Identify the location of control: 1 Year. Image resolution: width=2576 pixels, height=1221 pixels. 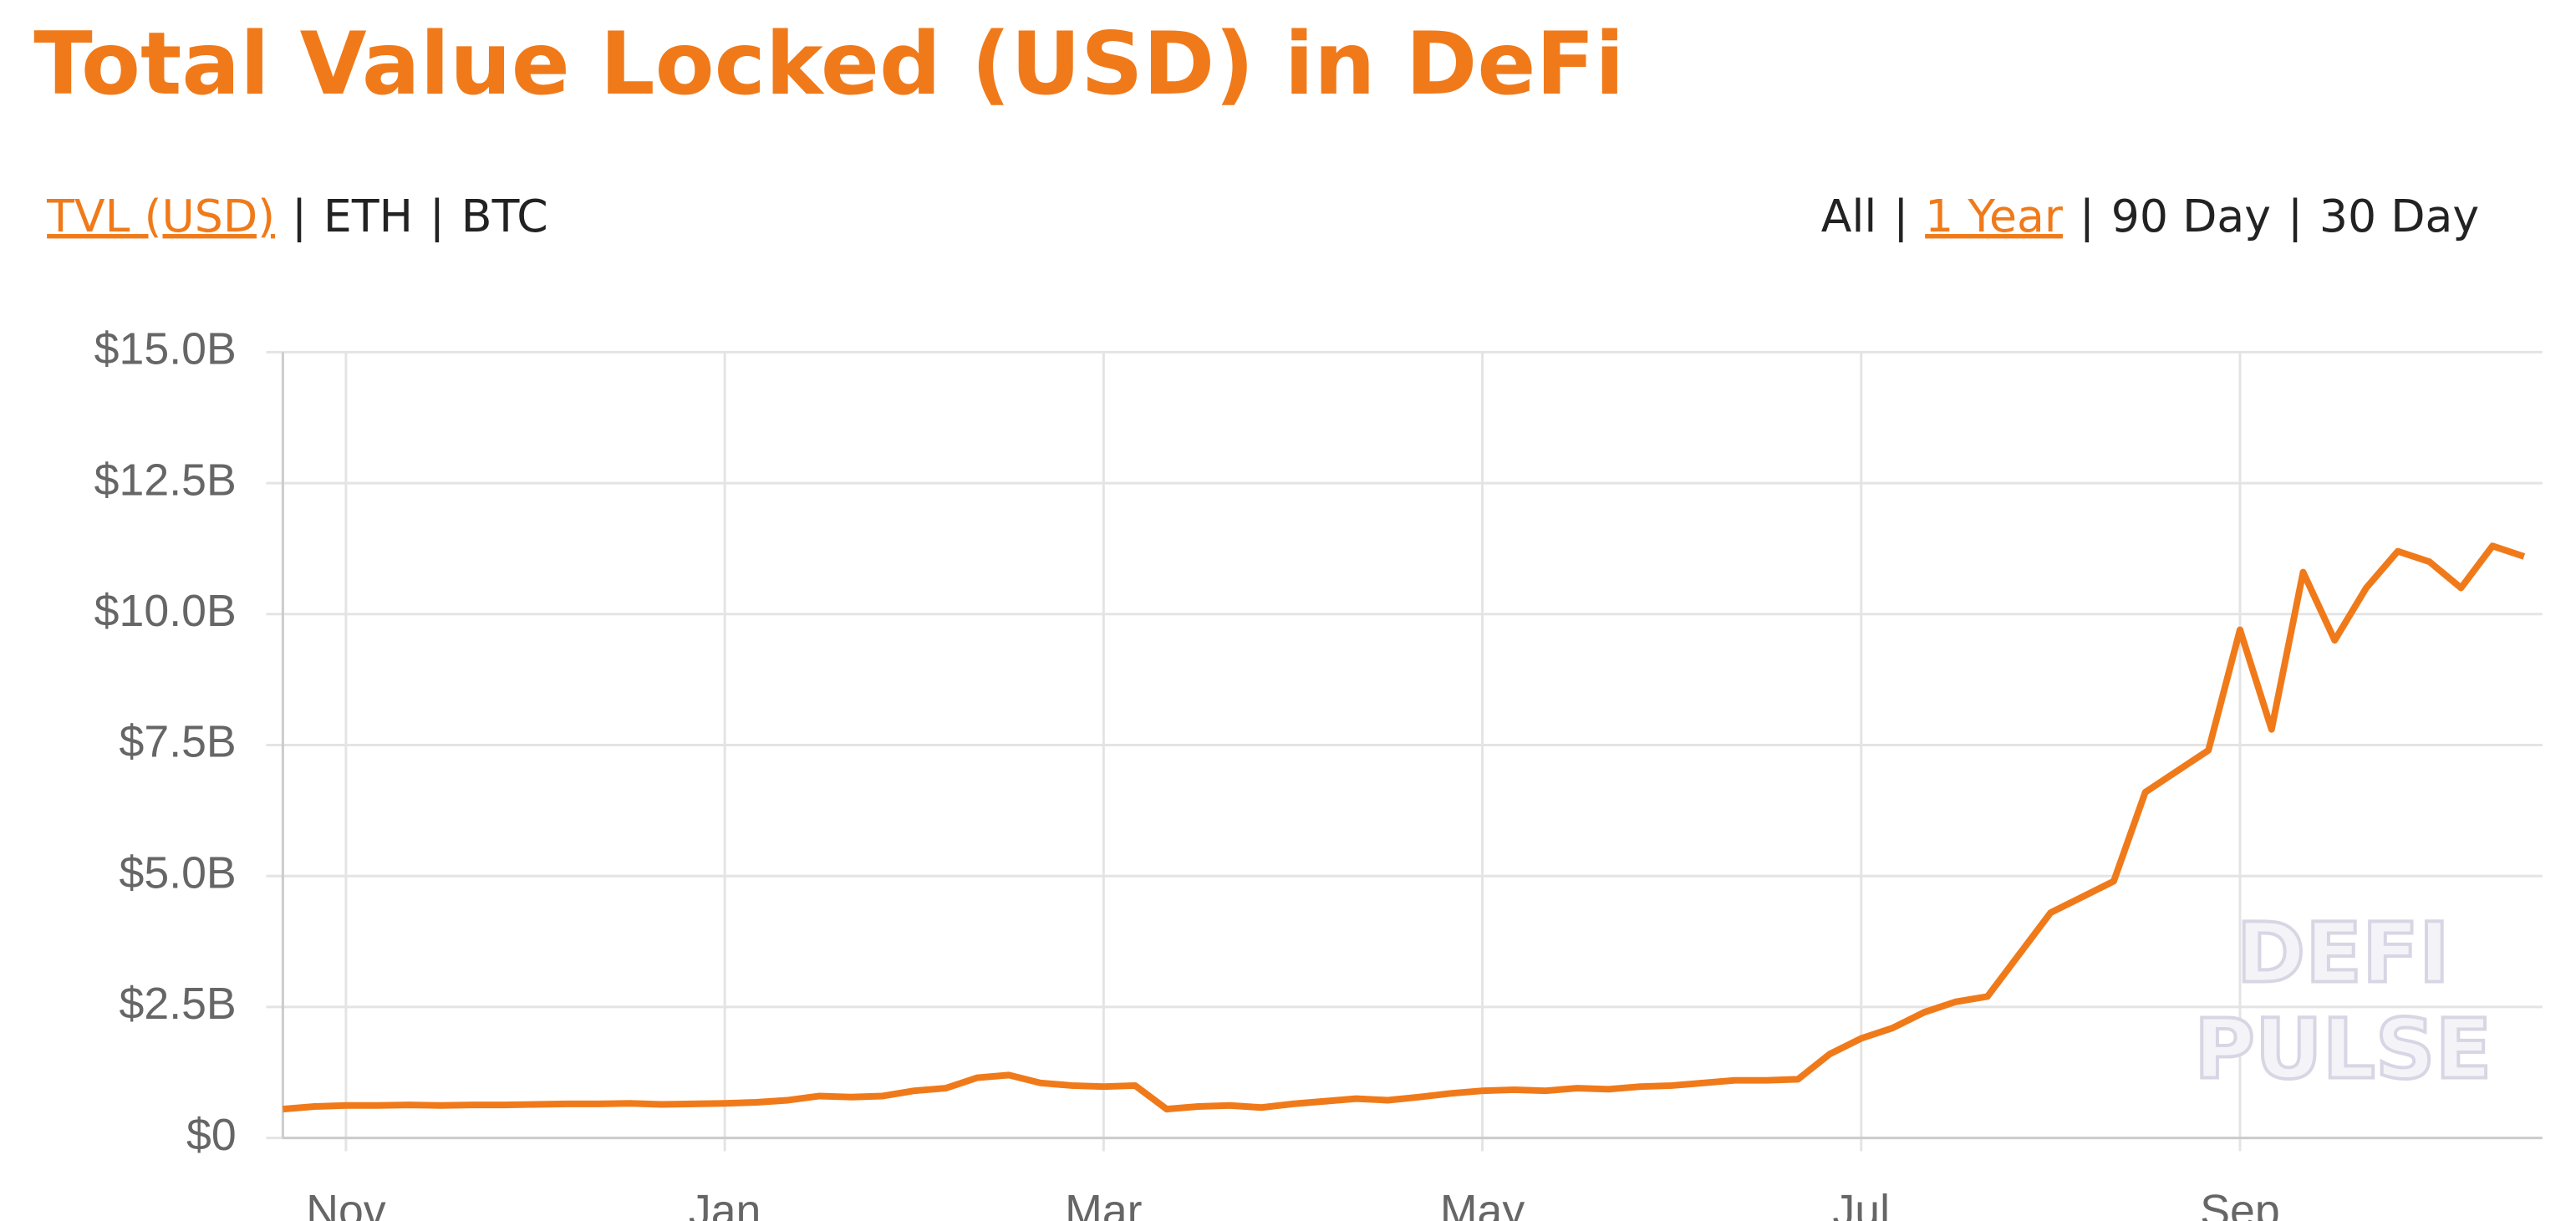
(1994, 216).